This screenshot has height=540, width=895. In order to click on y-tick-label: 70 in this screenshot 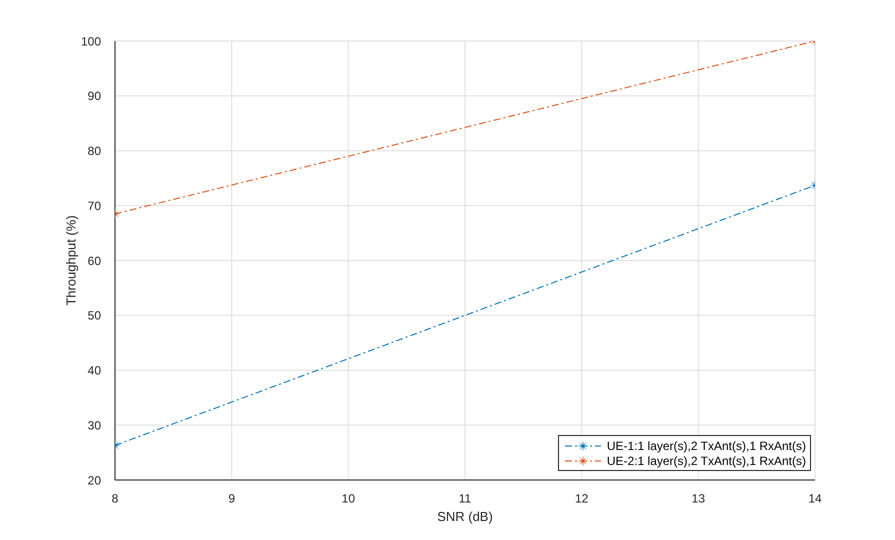, I will do `click(95, 205)`.